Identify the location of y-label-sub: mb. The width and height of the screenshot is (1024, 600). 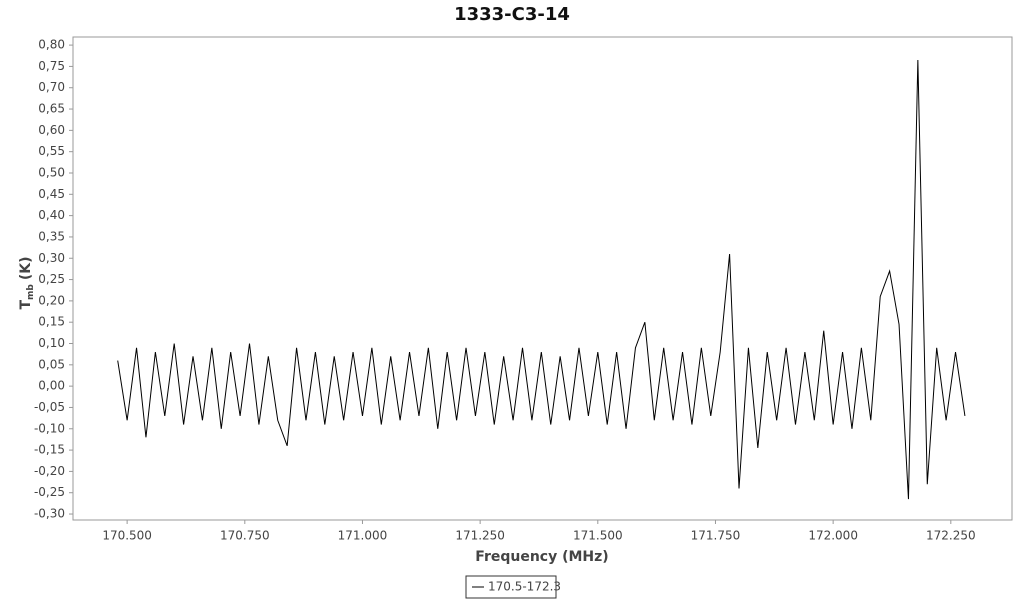
(31, 292).